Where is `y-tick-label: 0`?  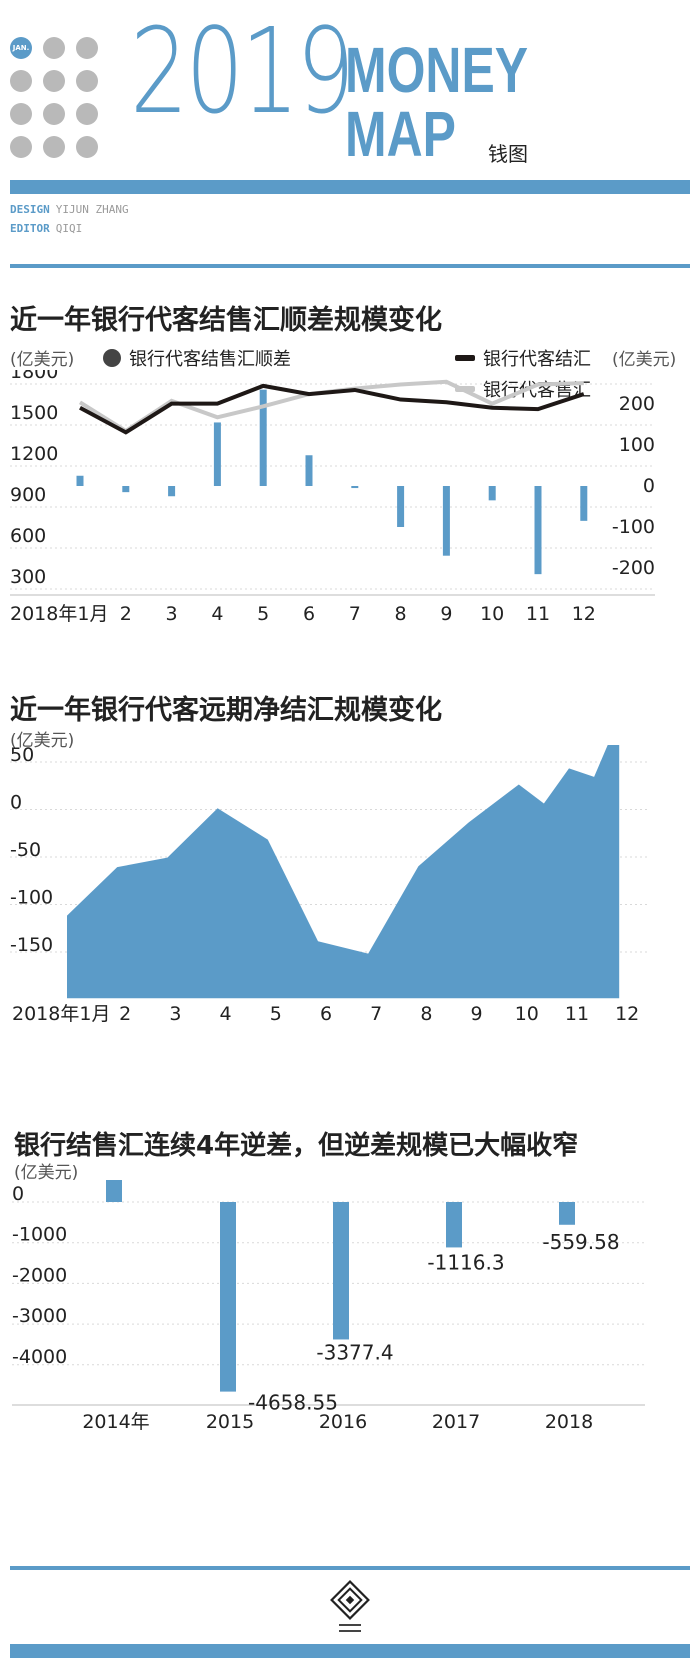 y-tick-label: 0 is located at coordinates (16, 803).